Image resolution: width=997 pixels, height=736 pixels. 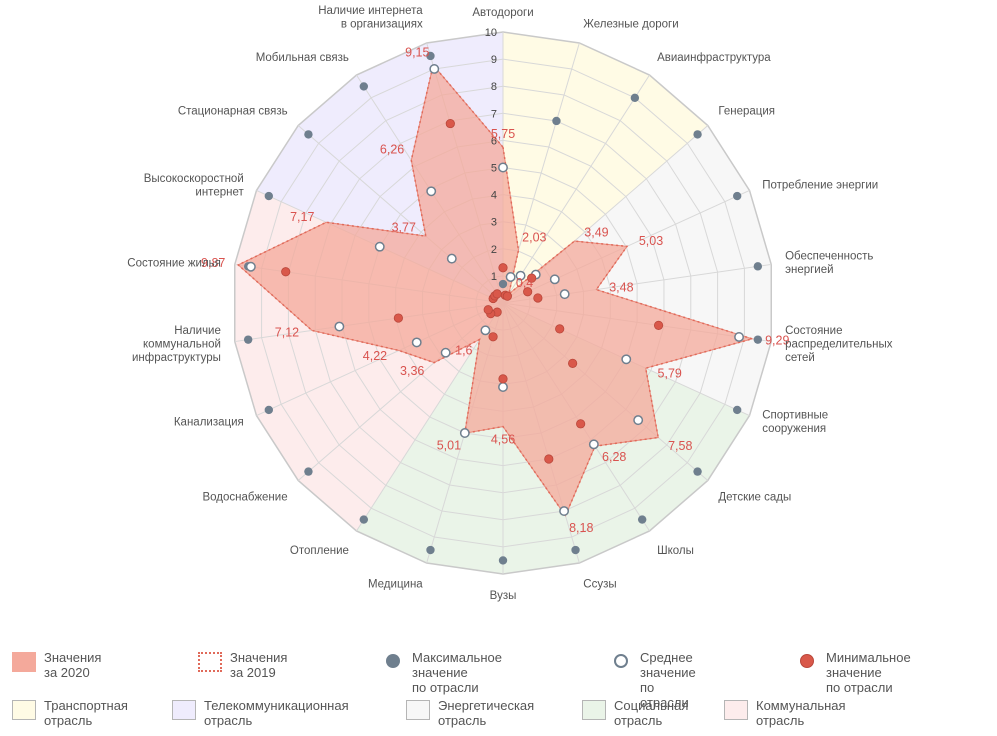 I want to click on tick-label: 4, so click(x=494, y=196).